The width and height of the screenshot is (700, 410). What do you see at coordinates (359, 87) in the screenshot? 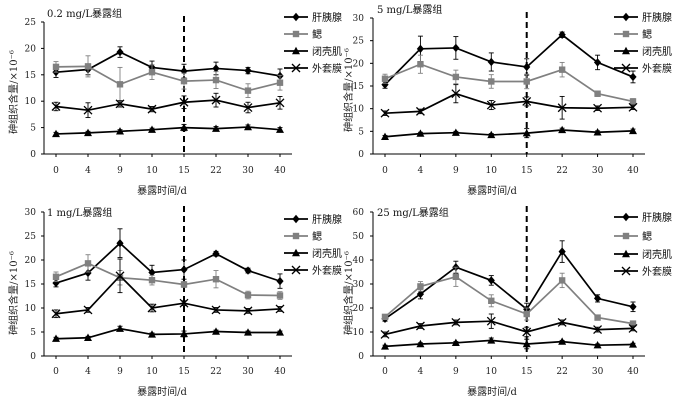
I see `y-tick-label: 15` at bounding box center [359, 87].